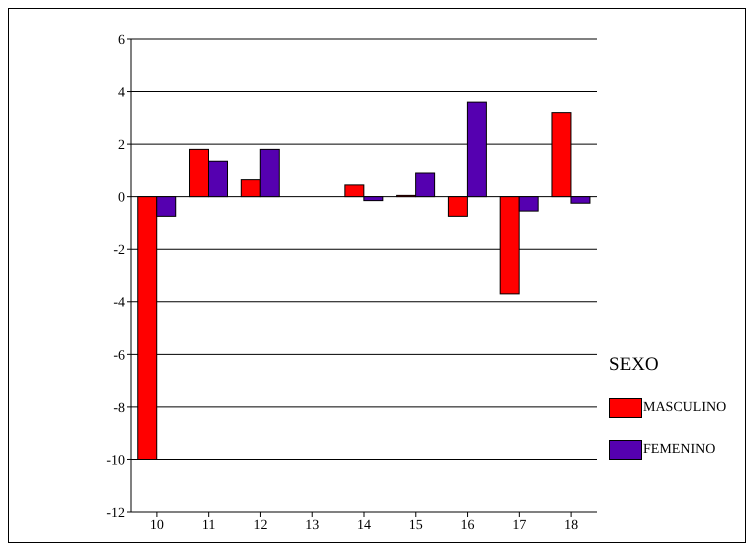  I want to click on legend-label: FEMENINO, so click(679, 450).